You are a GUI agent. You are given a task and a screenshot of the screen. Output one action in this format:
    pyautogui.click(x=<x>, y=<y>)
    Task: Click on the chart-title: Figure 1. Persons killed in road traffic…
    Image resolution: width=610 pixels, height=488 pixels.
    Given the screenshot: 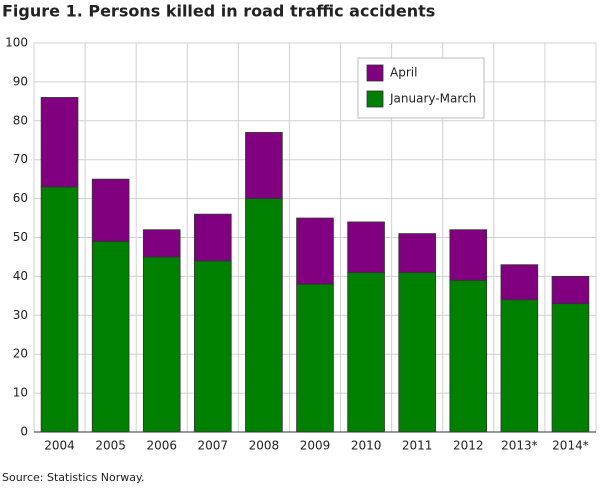 What is the action you would take?
    pyautogui.click(x=218, y=11)
    